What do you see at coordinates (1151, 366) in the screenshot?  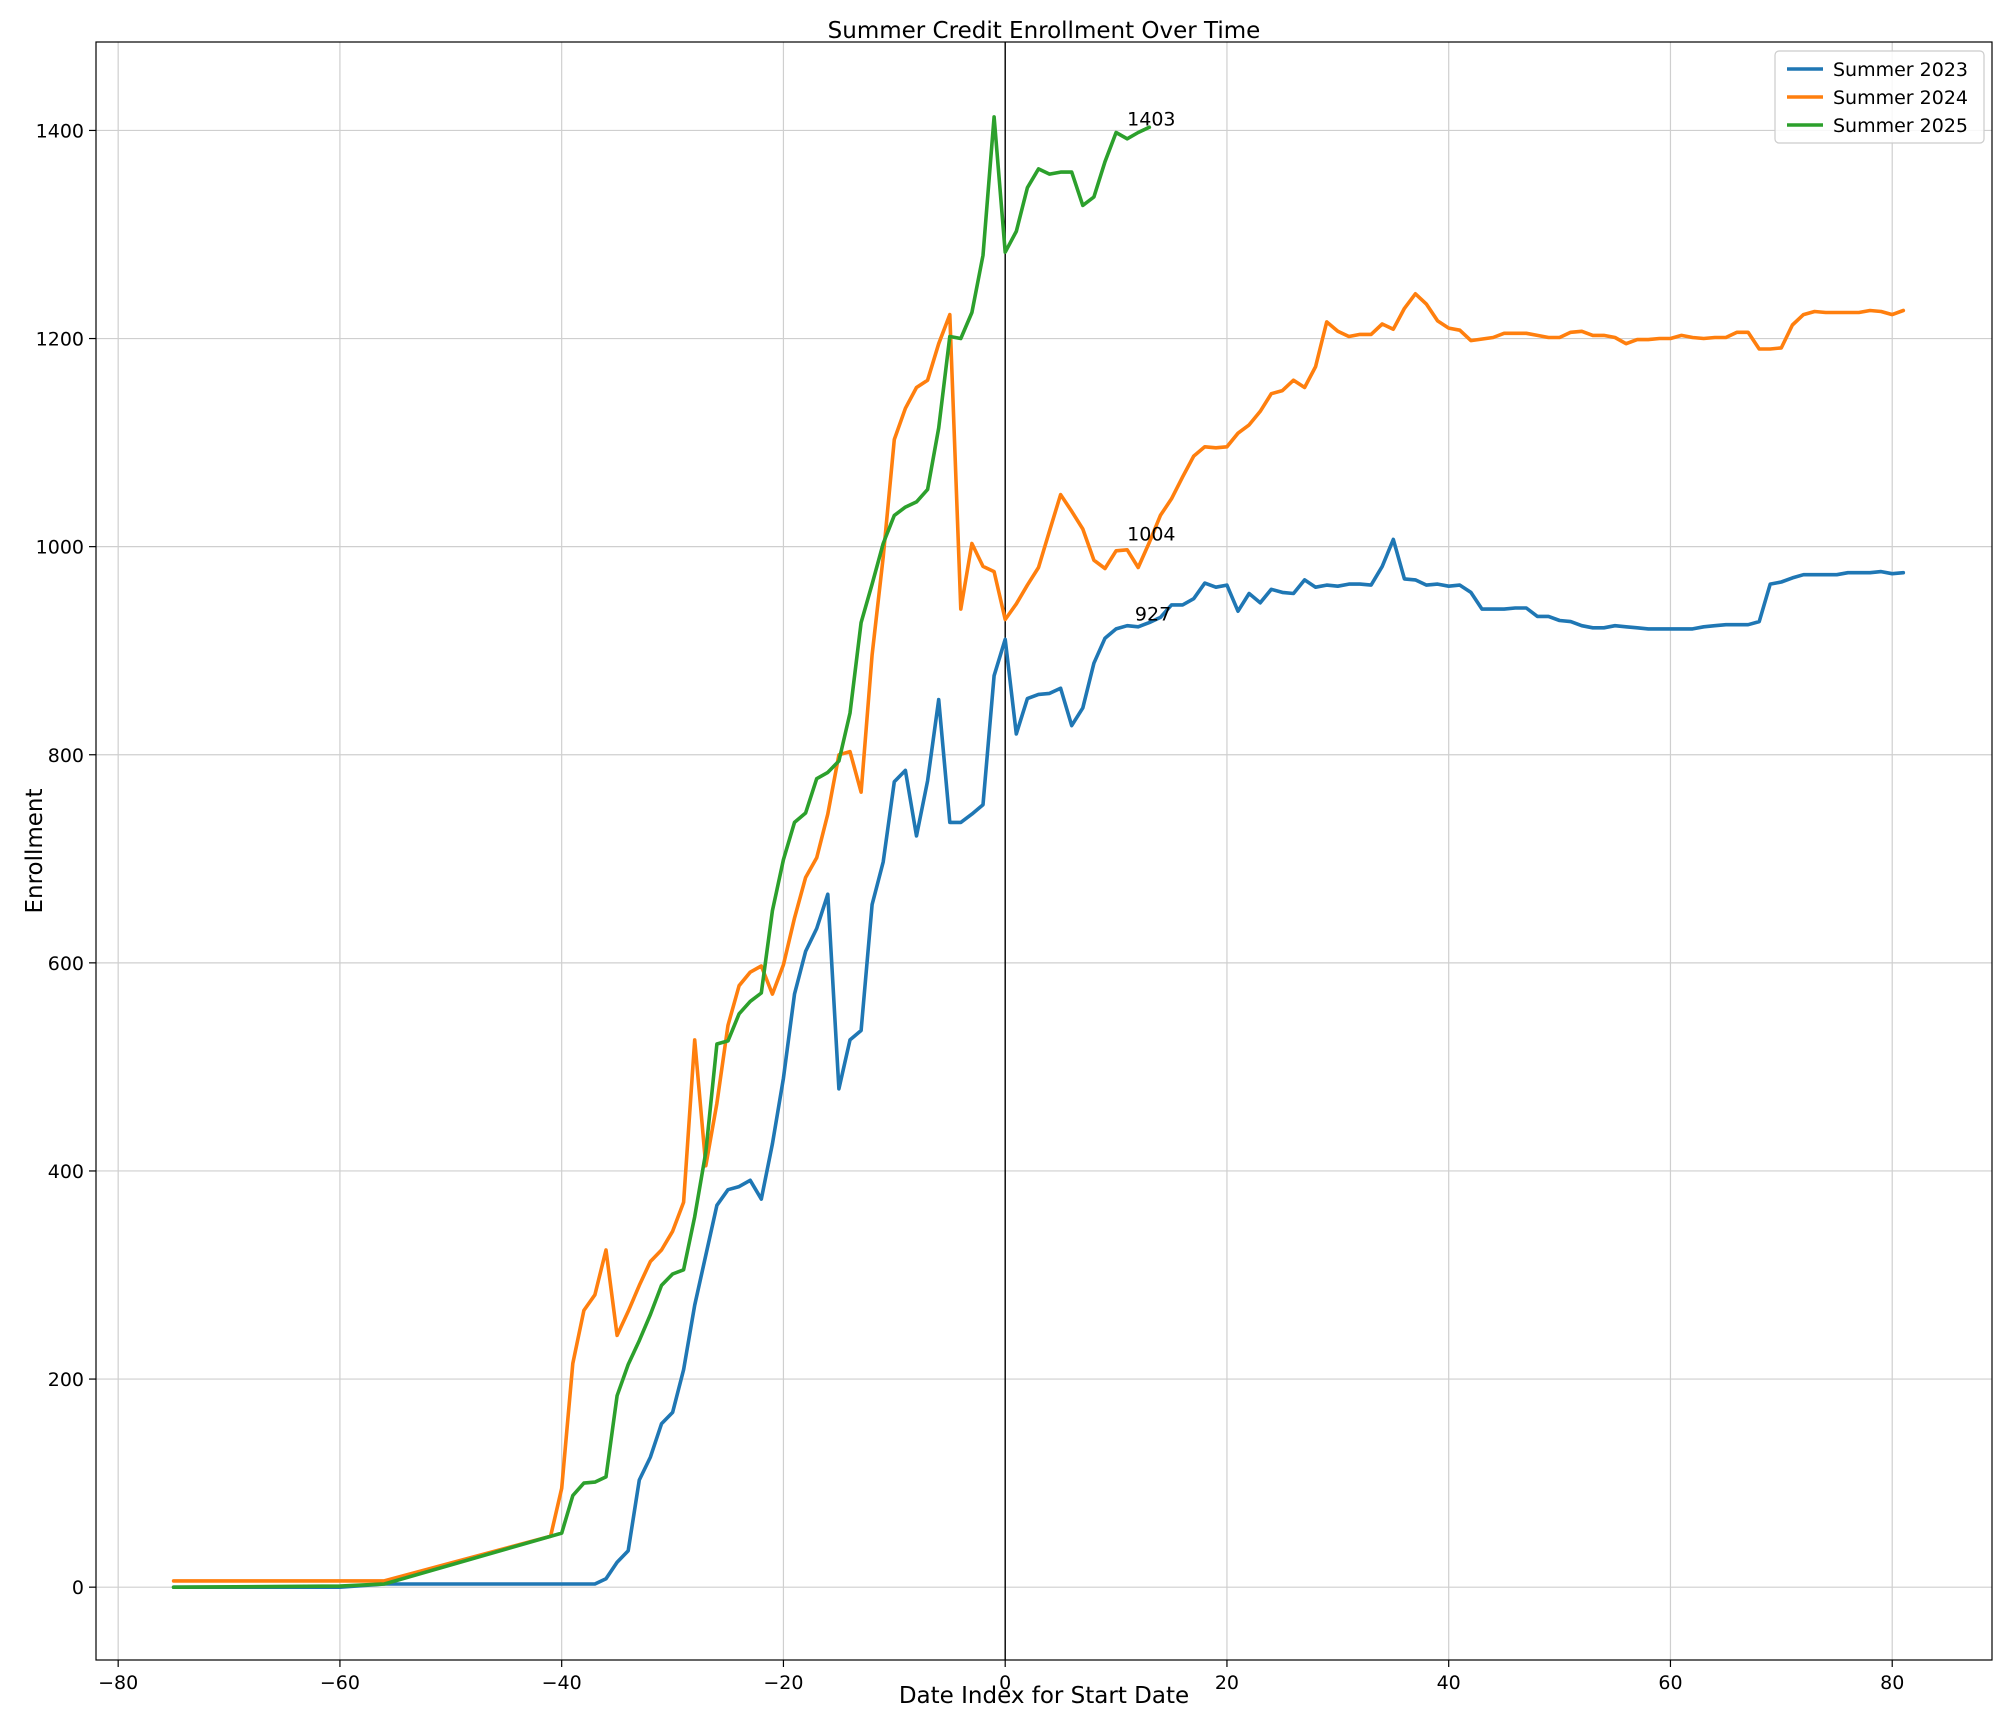 I see `annotations: 1403 1004 927` at bounding box center [1151, 366].